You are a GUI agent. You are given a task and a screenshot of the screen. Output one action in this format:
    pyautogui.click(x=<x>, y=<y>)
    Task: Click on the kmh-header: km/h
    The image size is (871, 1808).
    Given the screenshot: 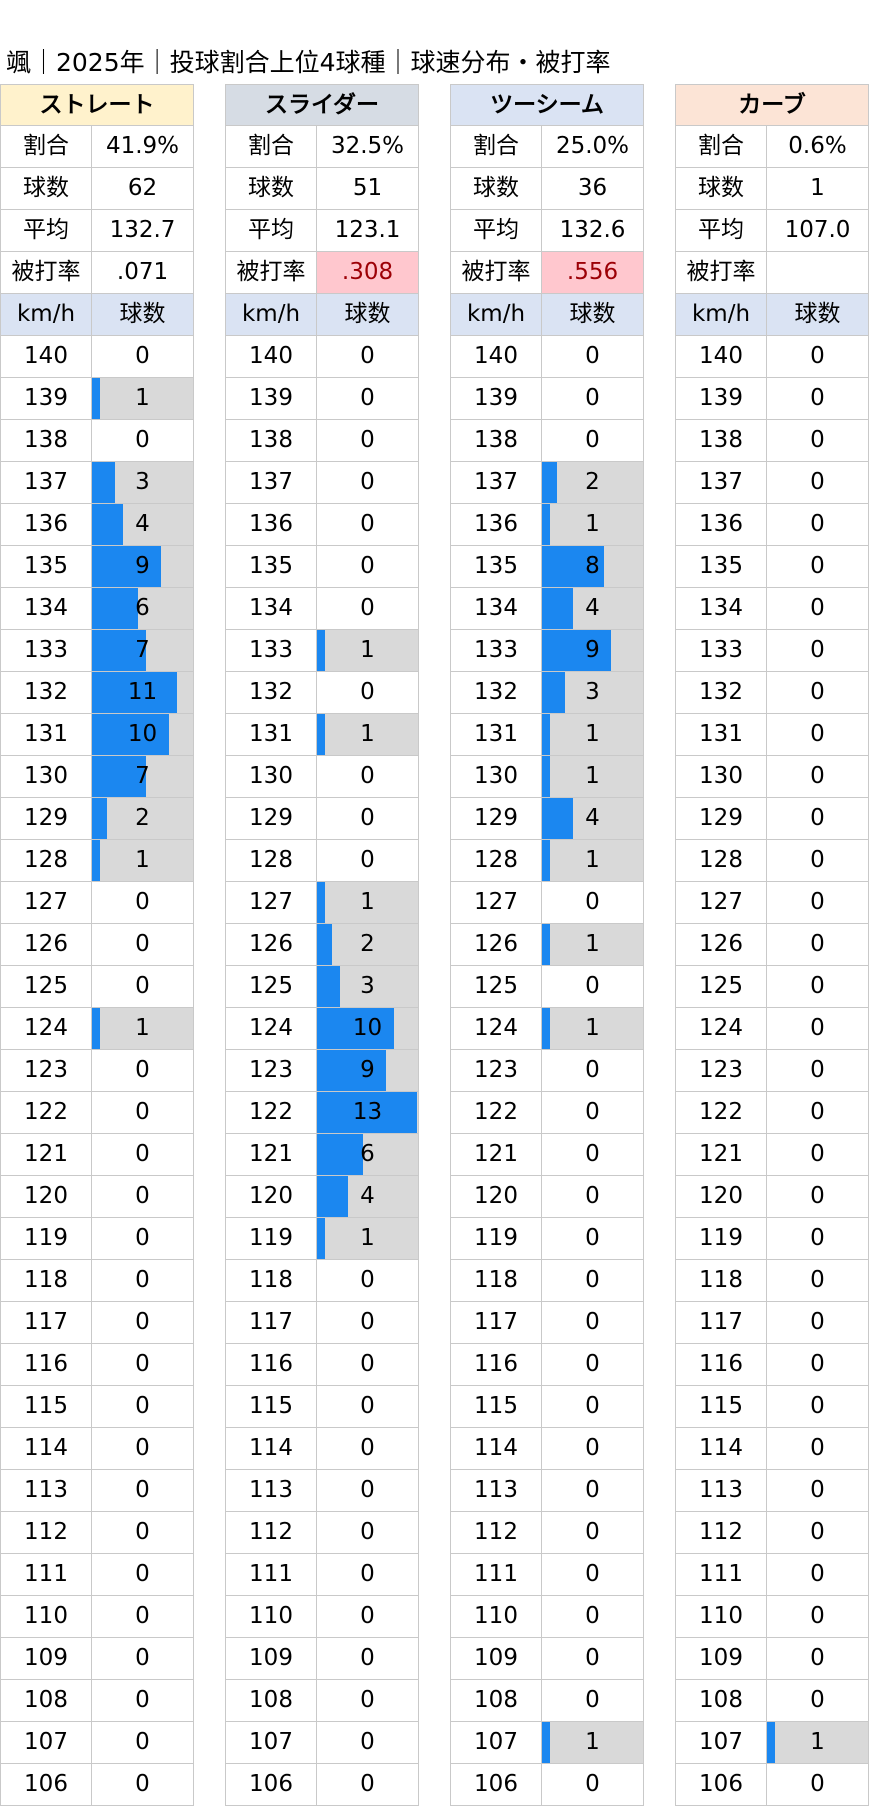 What is the action you would take?
    pyautogui.click(x=46, y=315)
    